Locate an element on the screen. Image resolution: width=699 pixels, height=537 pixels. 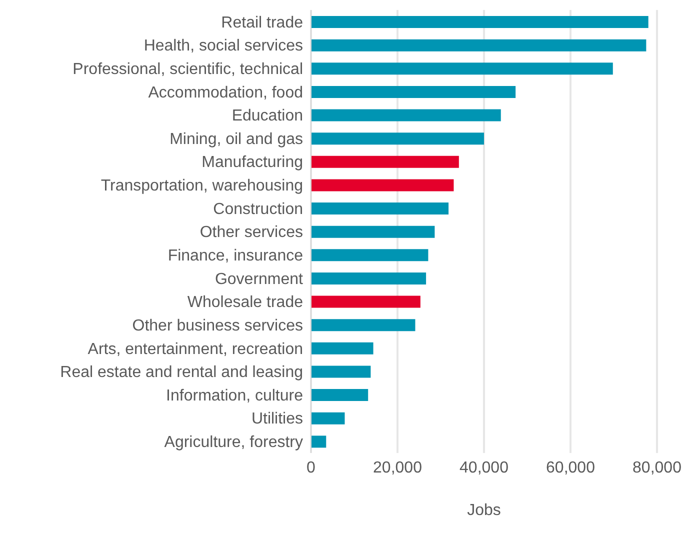
x-tick-label: 80,000 is located at coordinates (657, 467).